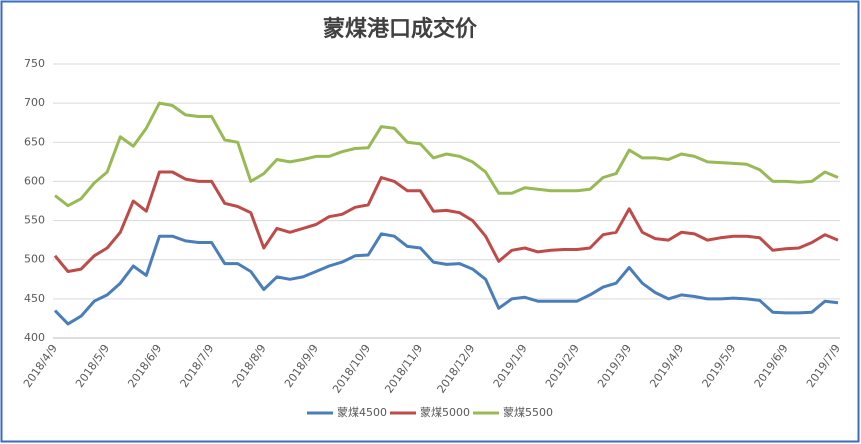  I want to click on y-tick-label: 500, so click(34, 259).